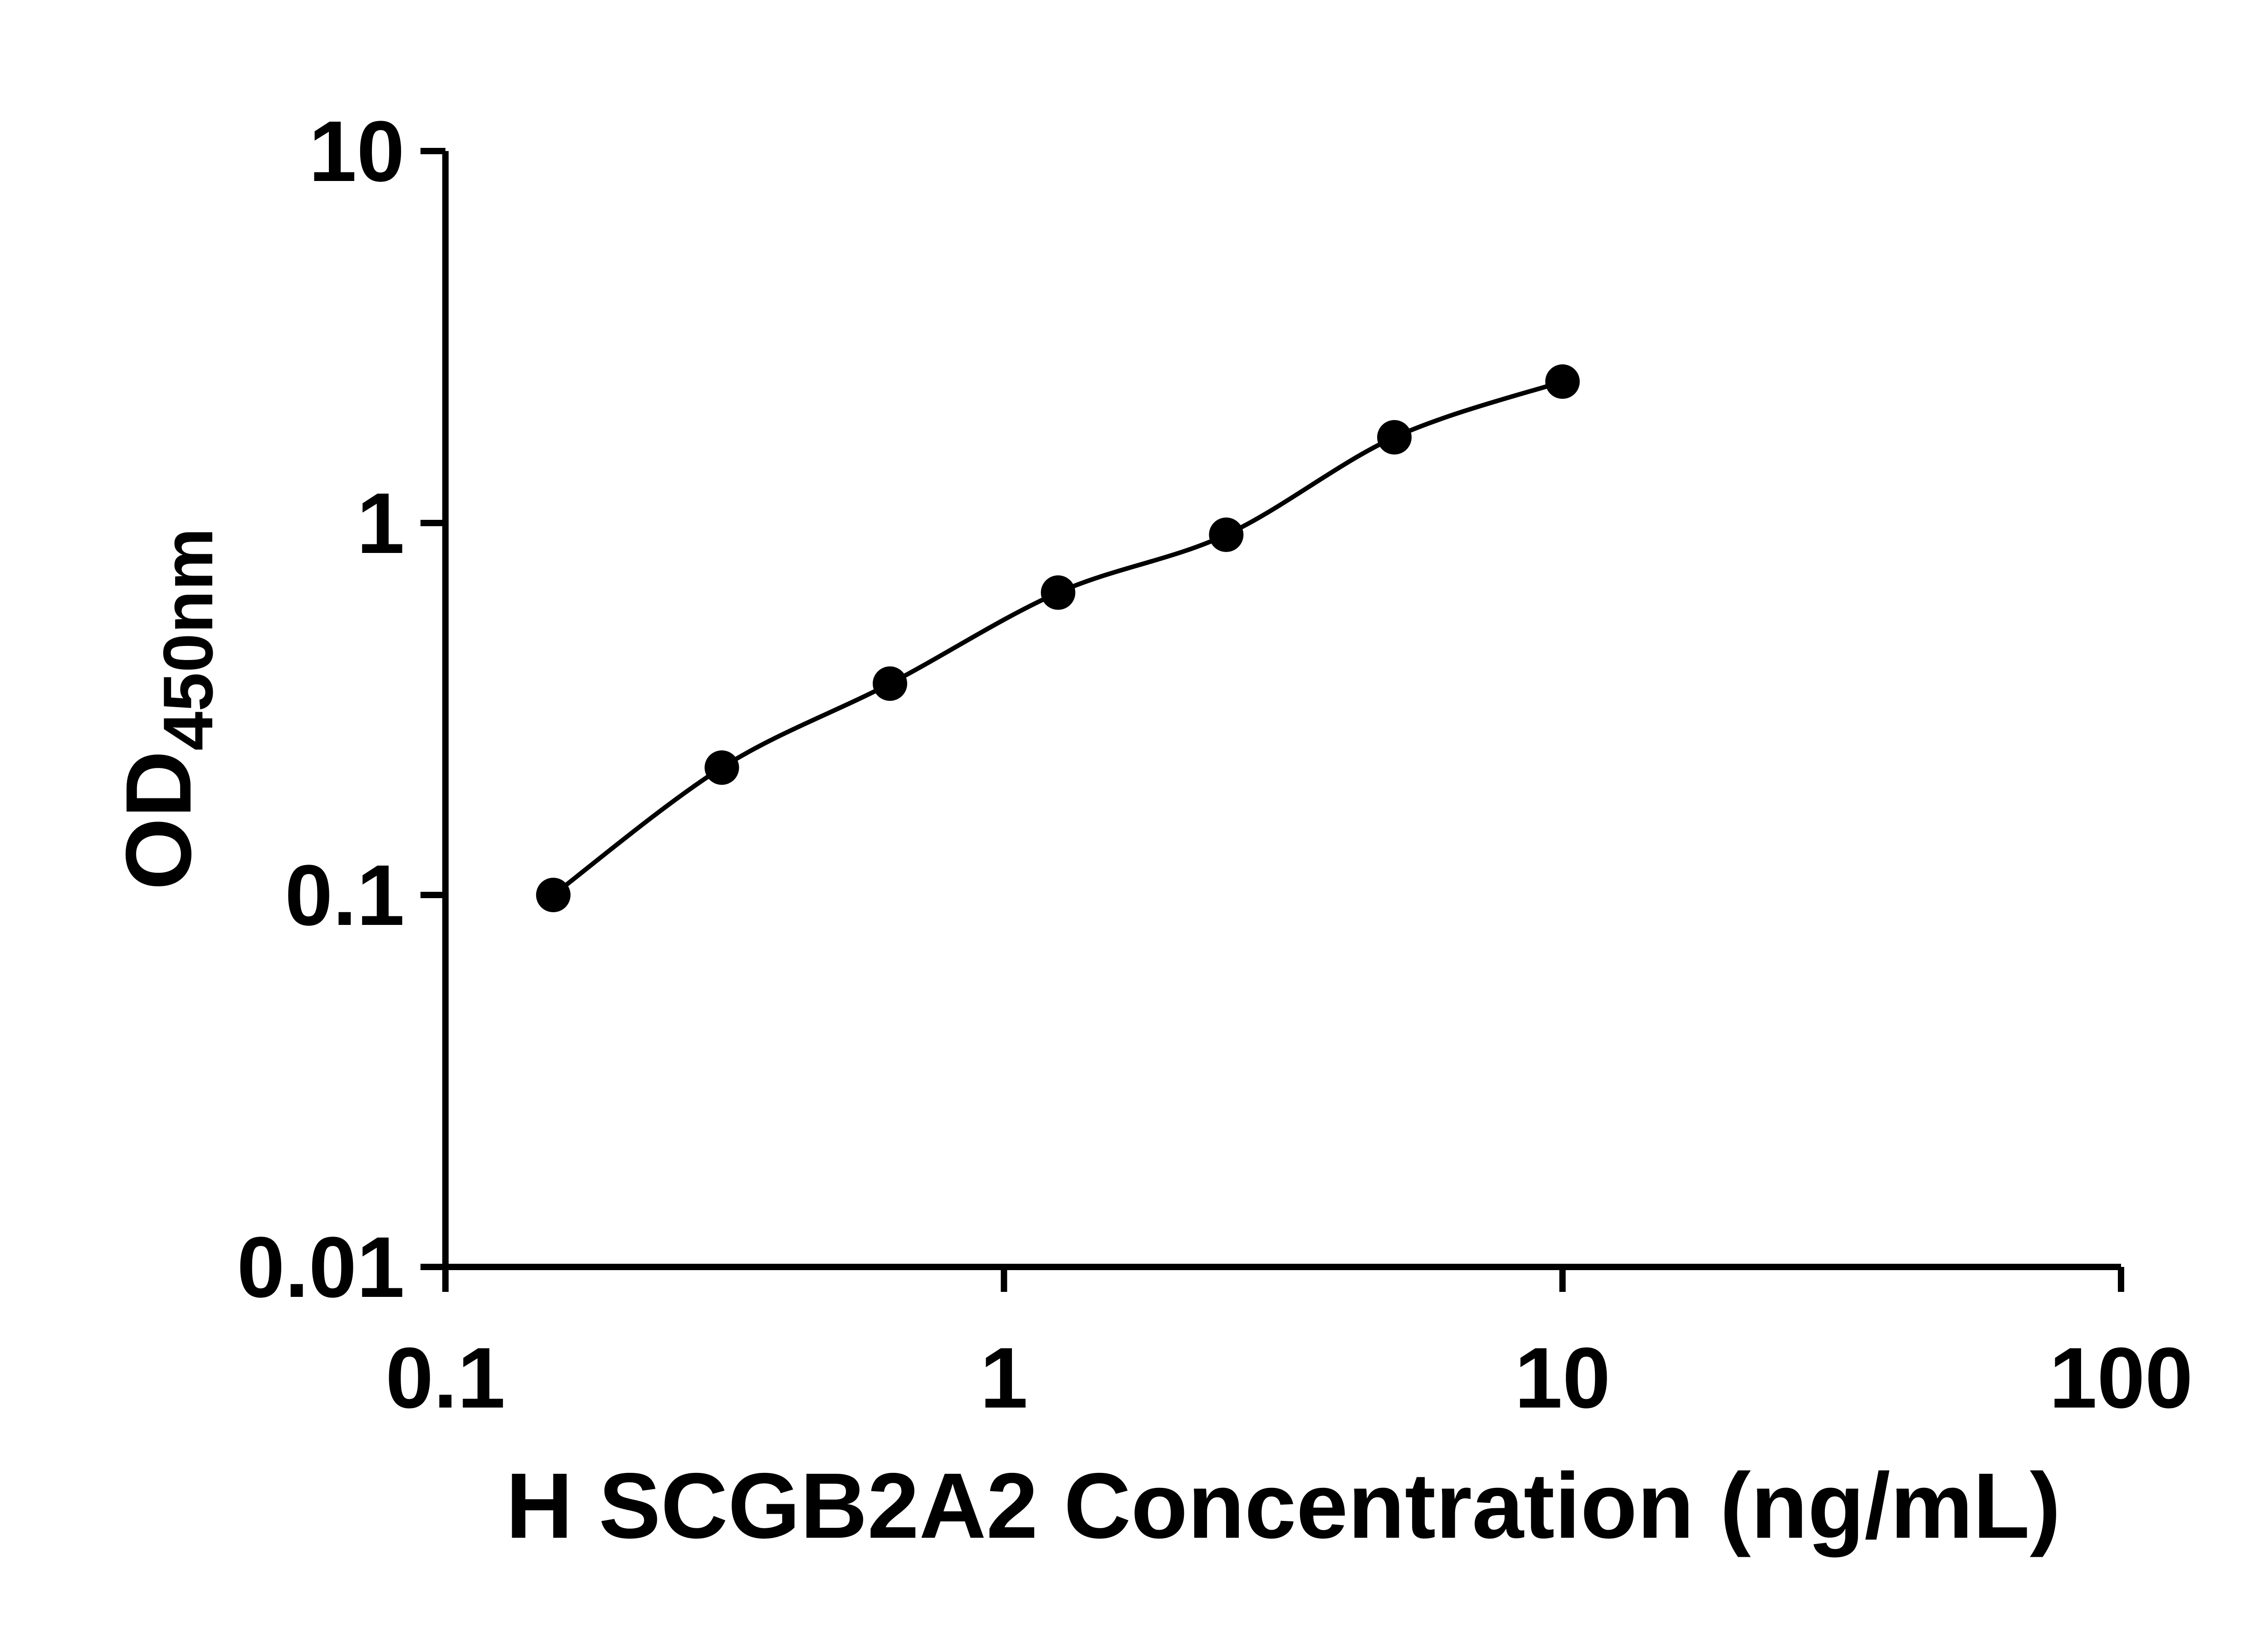  I want to click on x-tick-label: 10, so click(1563, 1378).